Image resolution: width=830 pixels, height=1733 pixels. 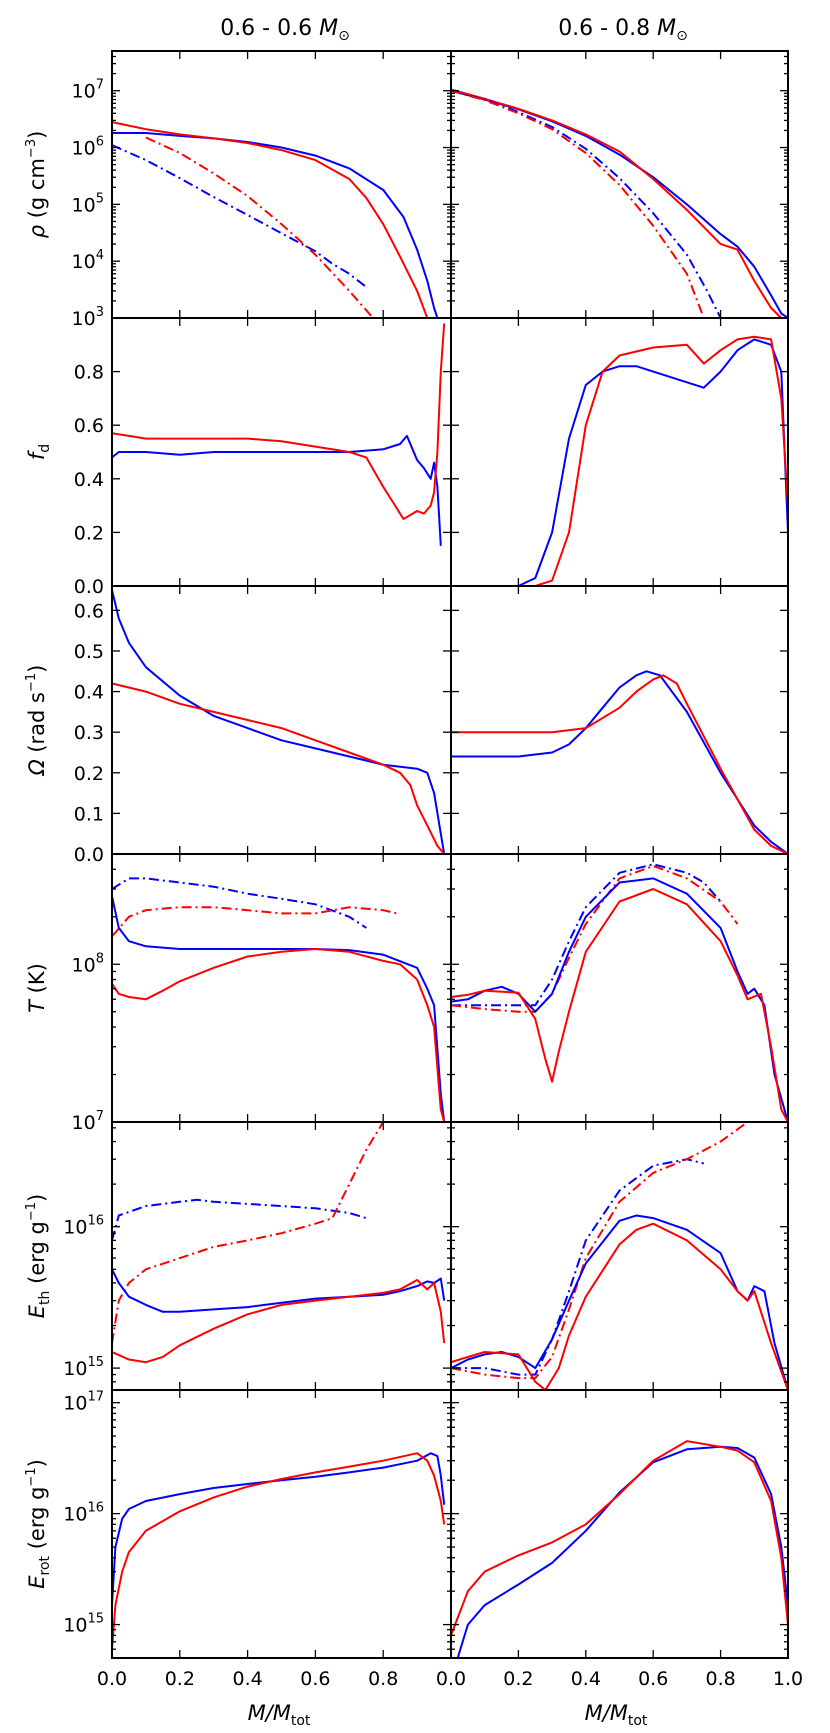 What do you see at coordinates (285, 30) in the screenshot?
I see `column-title-left: 0.6 - 0.6 M⊙` at bounding box center [285, 30].